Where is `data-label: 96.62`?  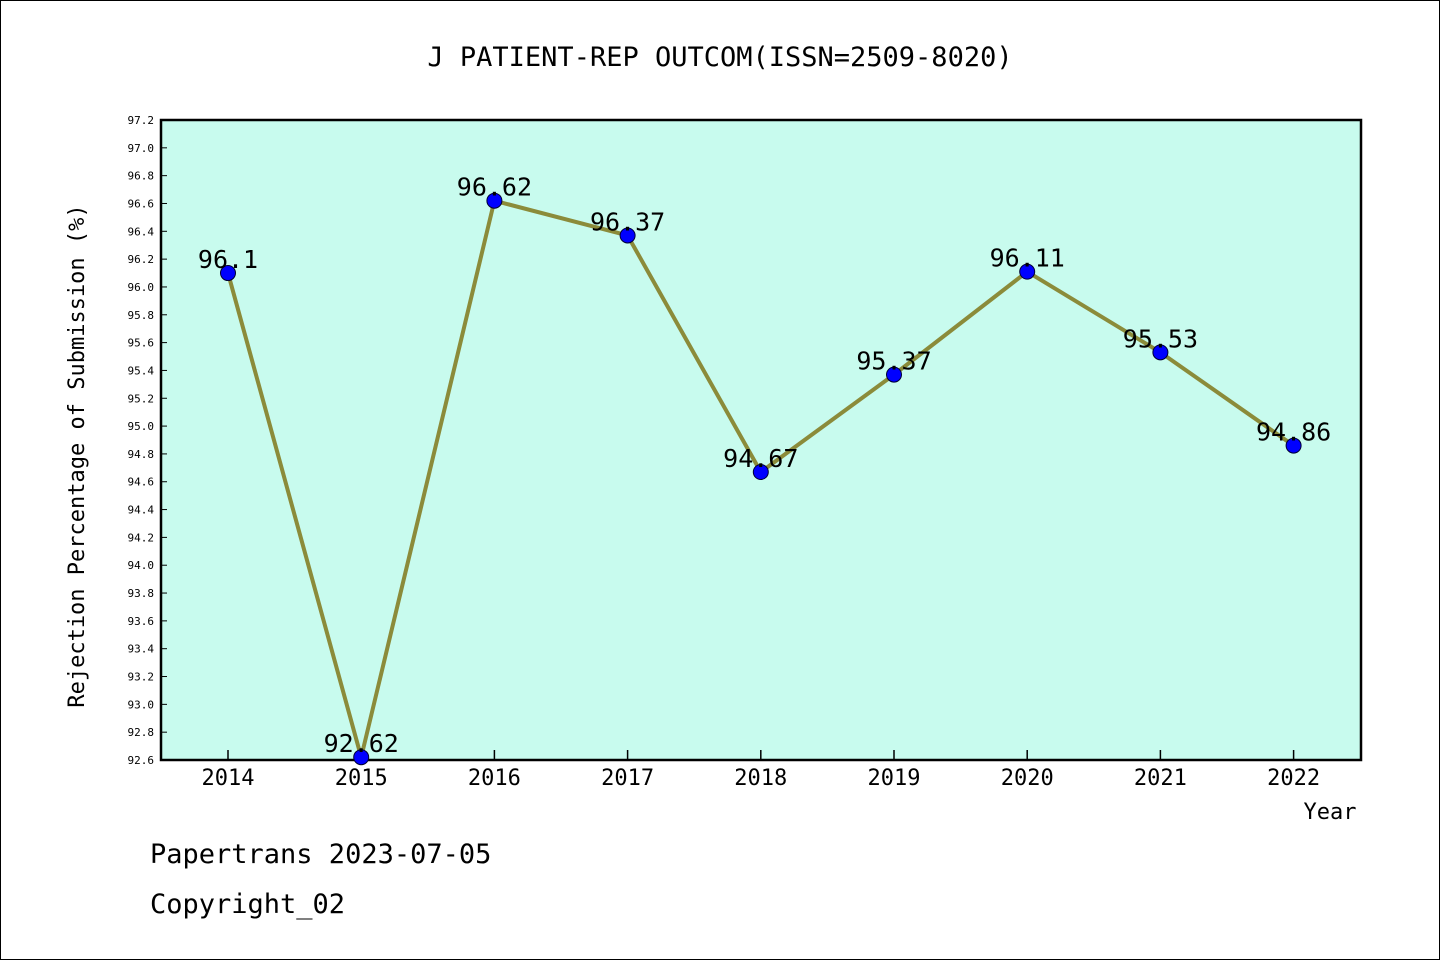
data-label: 96.62 is located at coordinates (494, 187).